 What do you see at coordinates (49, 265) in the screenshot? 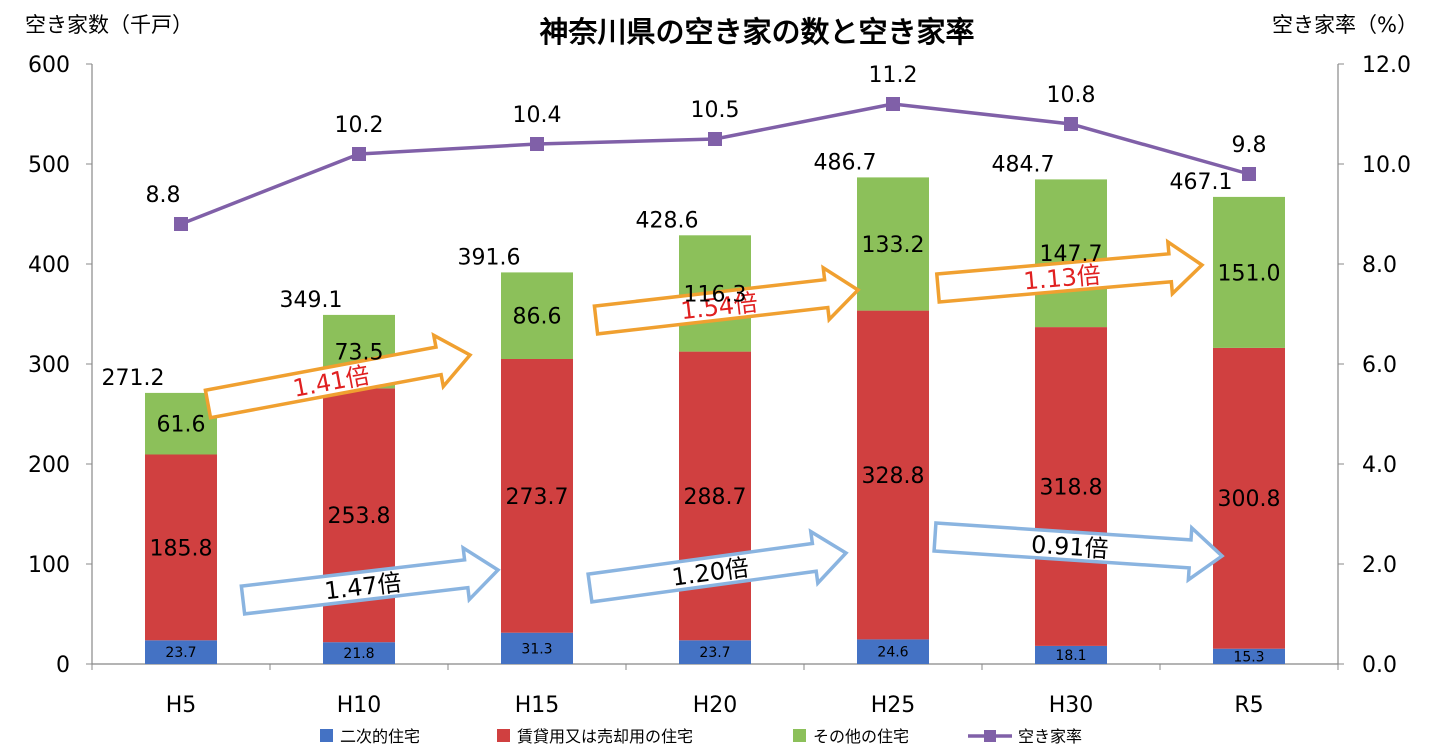
I see `y-left-tick-label: 400` at bounding box center [49, 265].